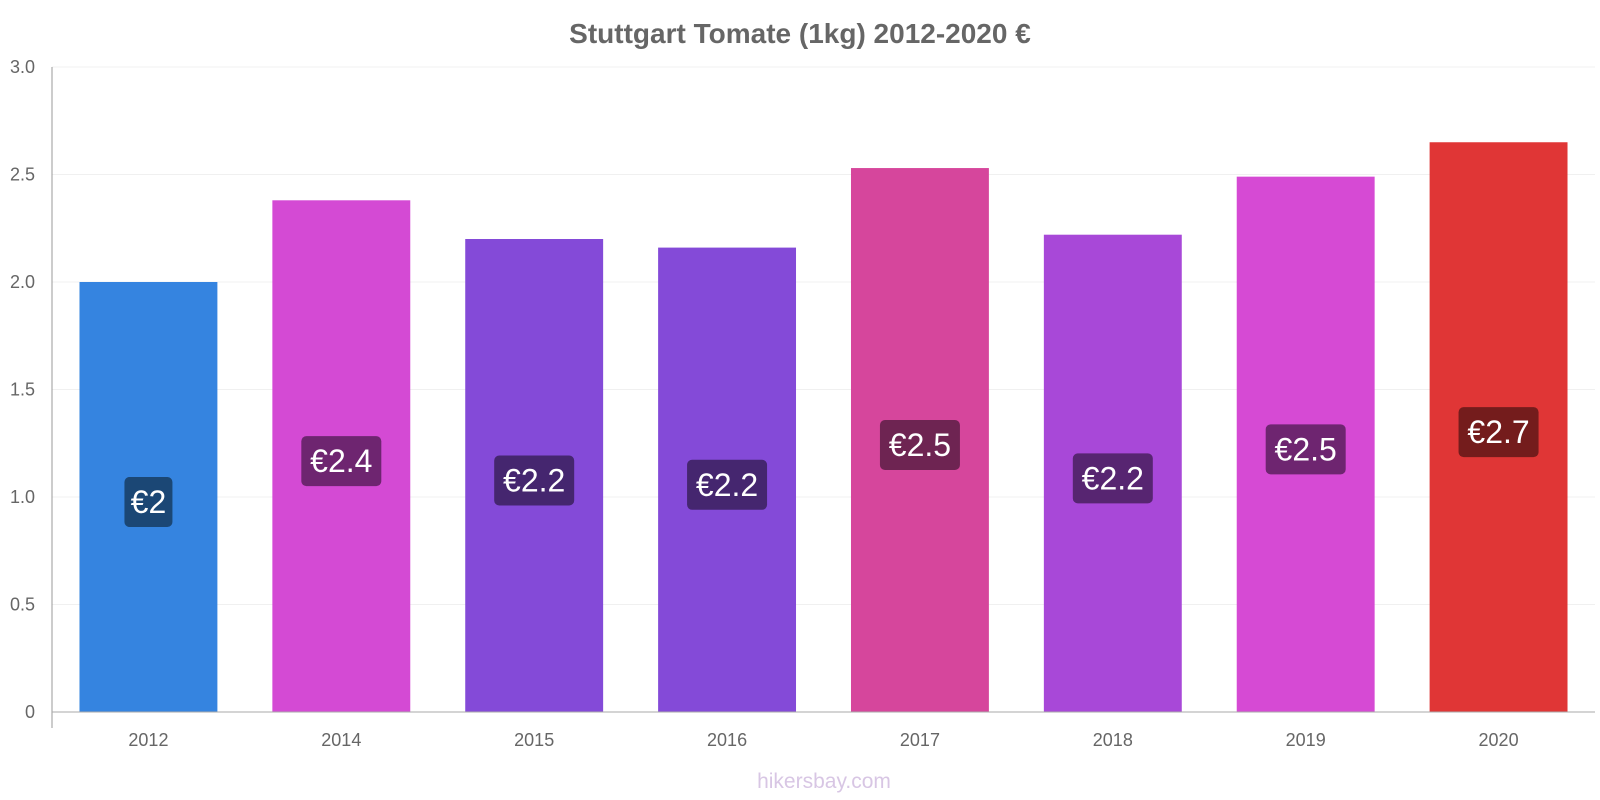  I want to click on data-label: €2.7, so click(1498, 432).